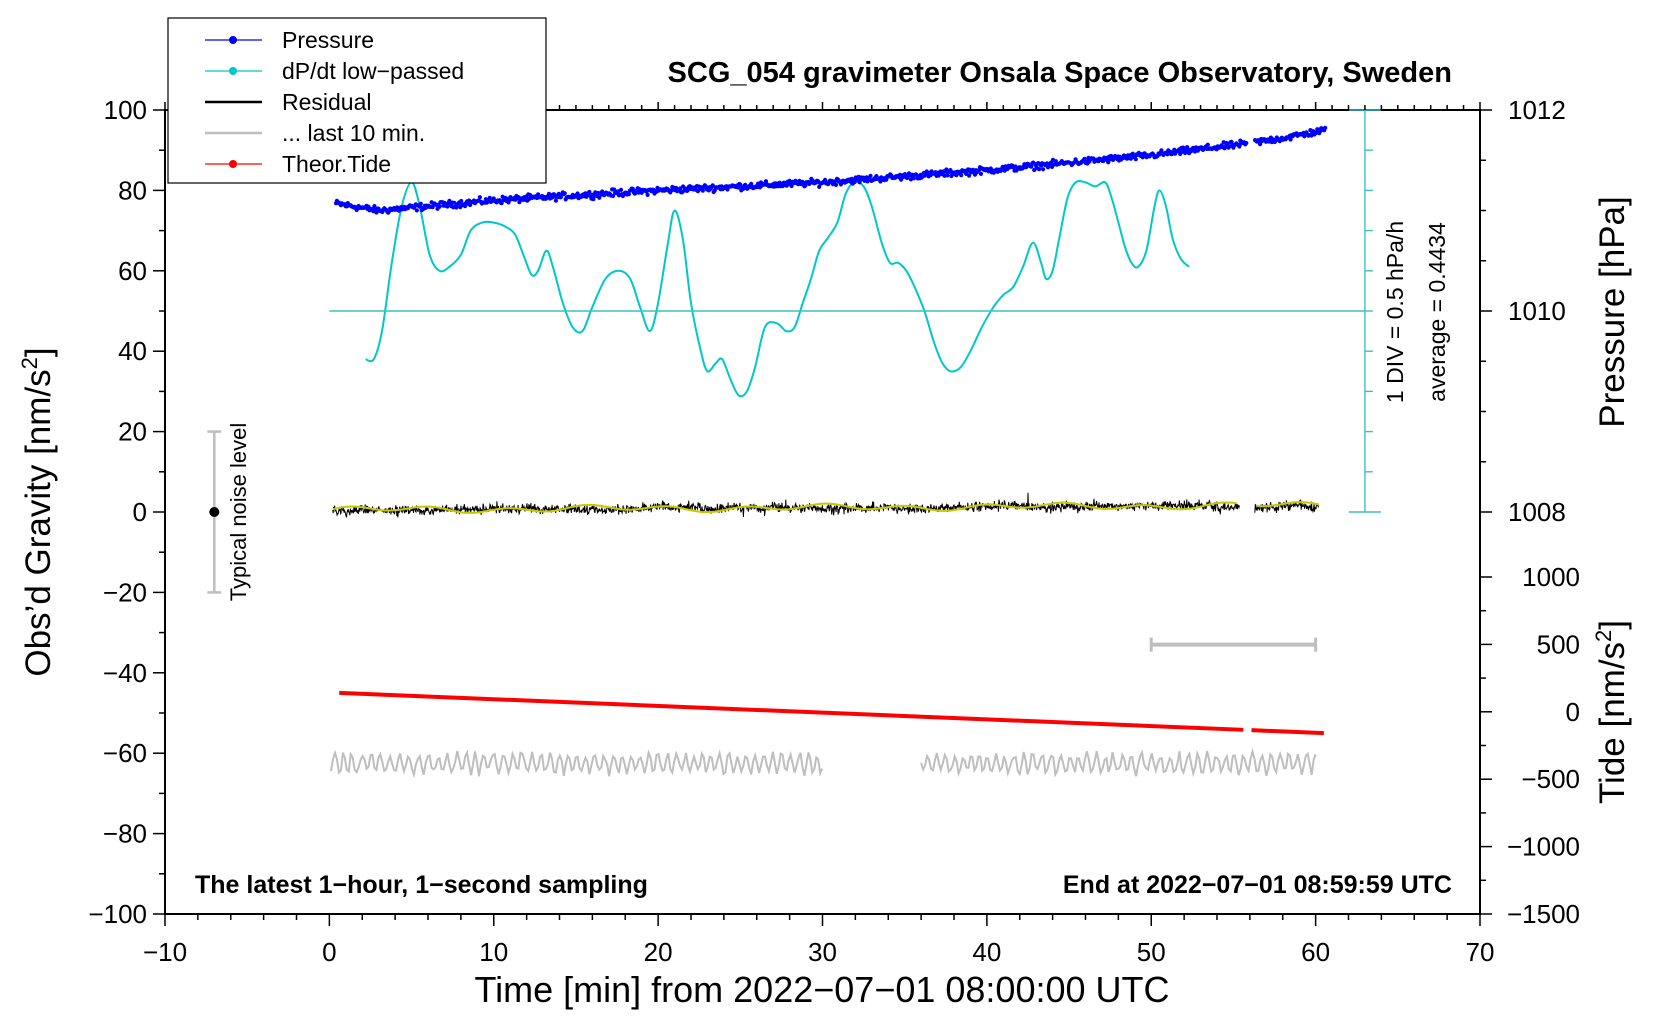 This screenshot has width=1660, height=1020. What do you see at coordinates (125, 834) in the screenshot?
I see `y-tick-label: −80` at bounding box center [125, 834].